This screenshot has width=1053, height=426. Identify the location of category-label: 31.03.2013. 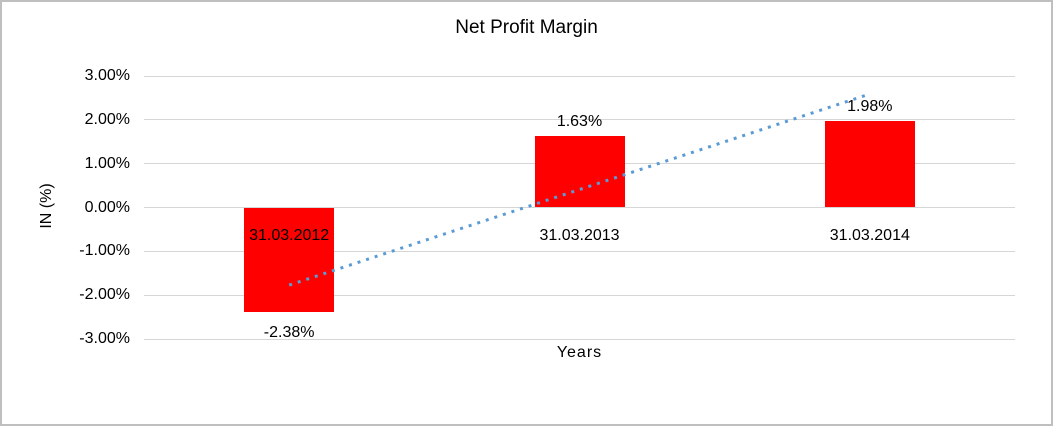
(579, 235).